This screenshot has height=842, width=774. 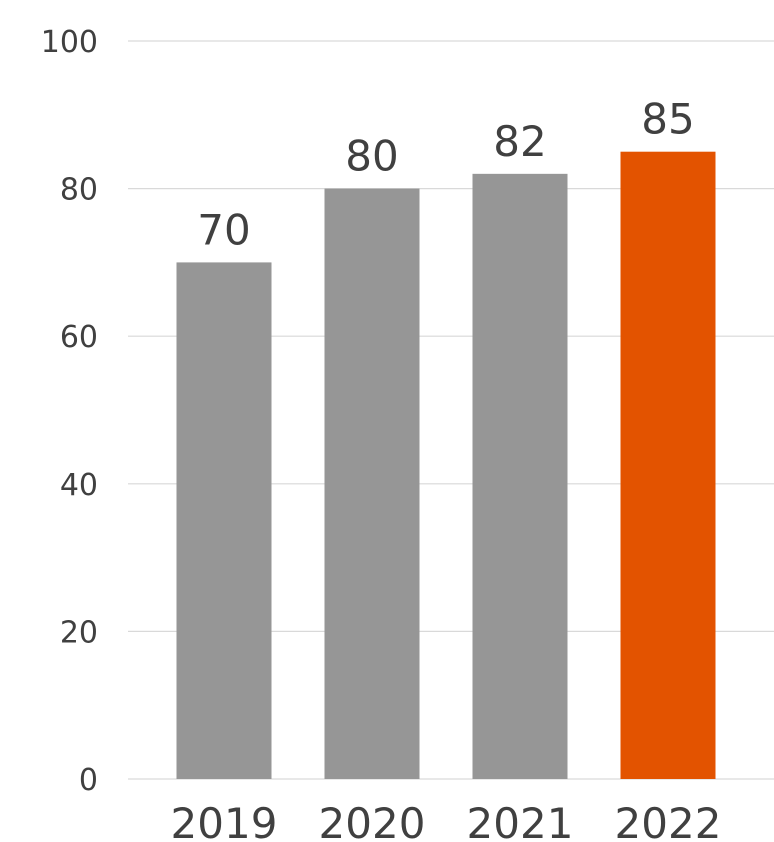 What do you see at coordinates (445, 175) in the screenshot?
I see `data-labels: 70 80 82 85` at bounding box center [445, 175].